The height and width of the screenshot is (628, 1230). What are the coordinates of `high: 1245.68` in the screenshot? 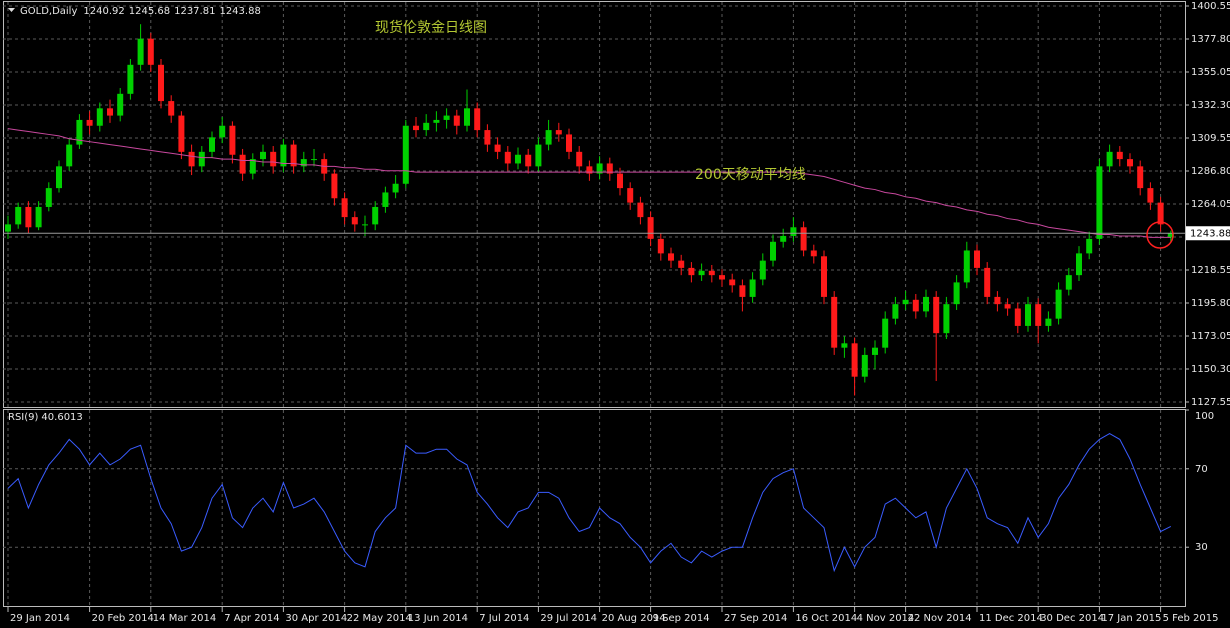 It's located at (149, 11).